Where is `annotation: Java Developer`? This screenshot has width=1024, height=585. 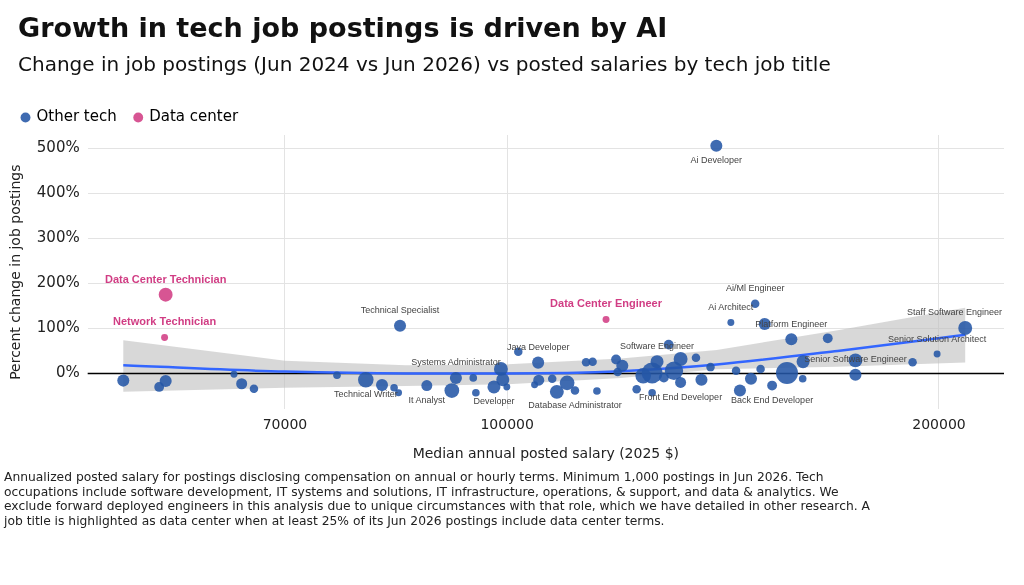 annotation: Java Developer is located at coordinates (538, 347).